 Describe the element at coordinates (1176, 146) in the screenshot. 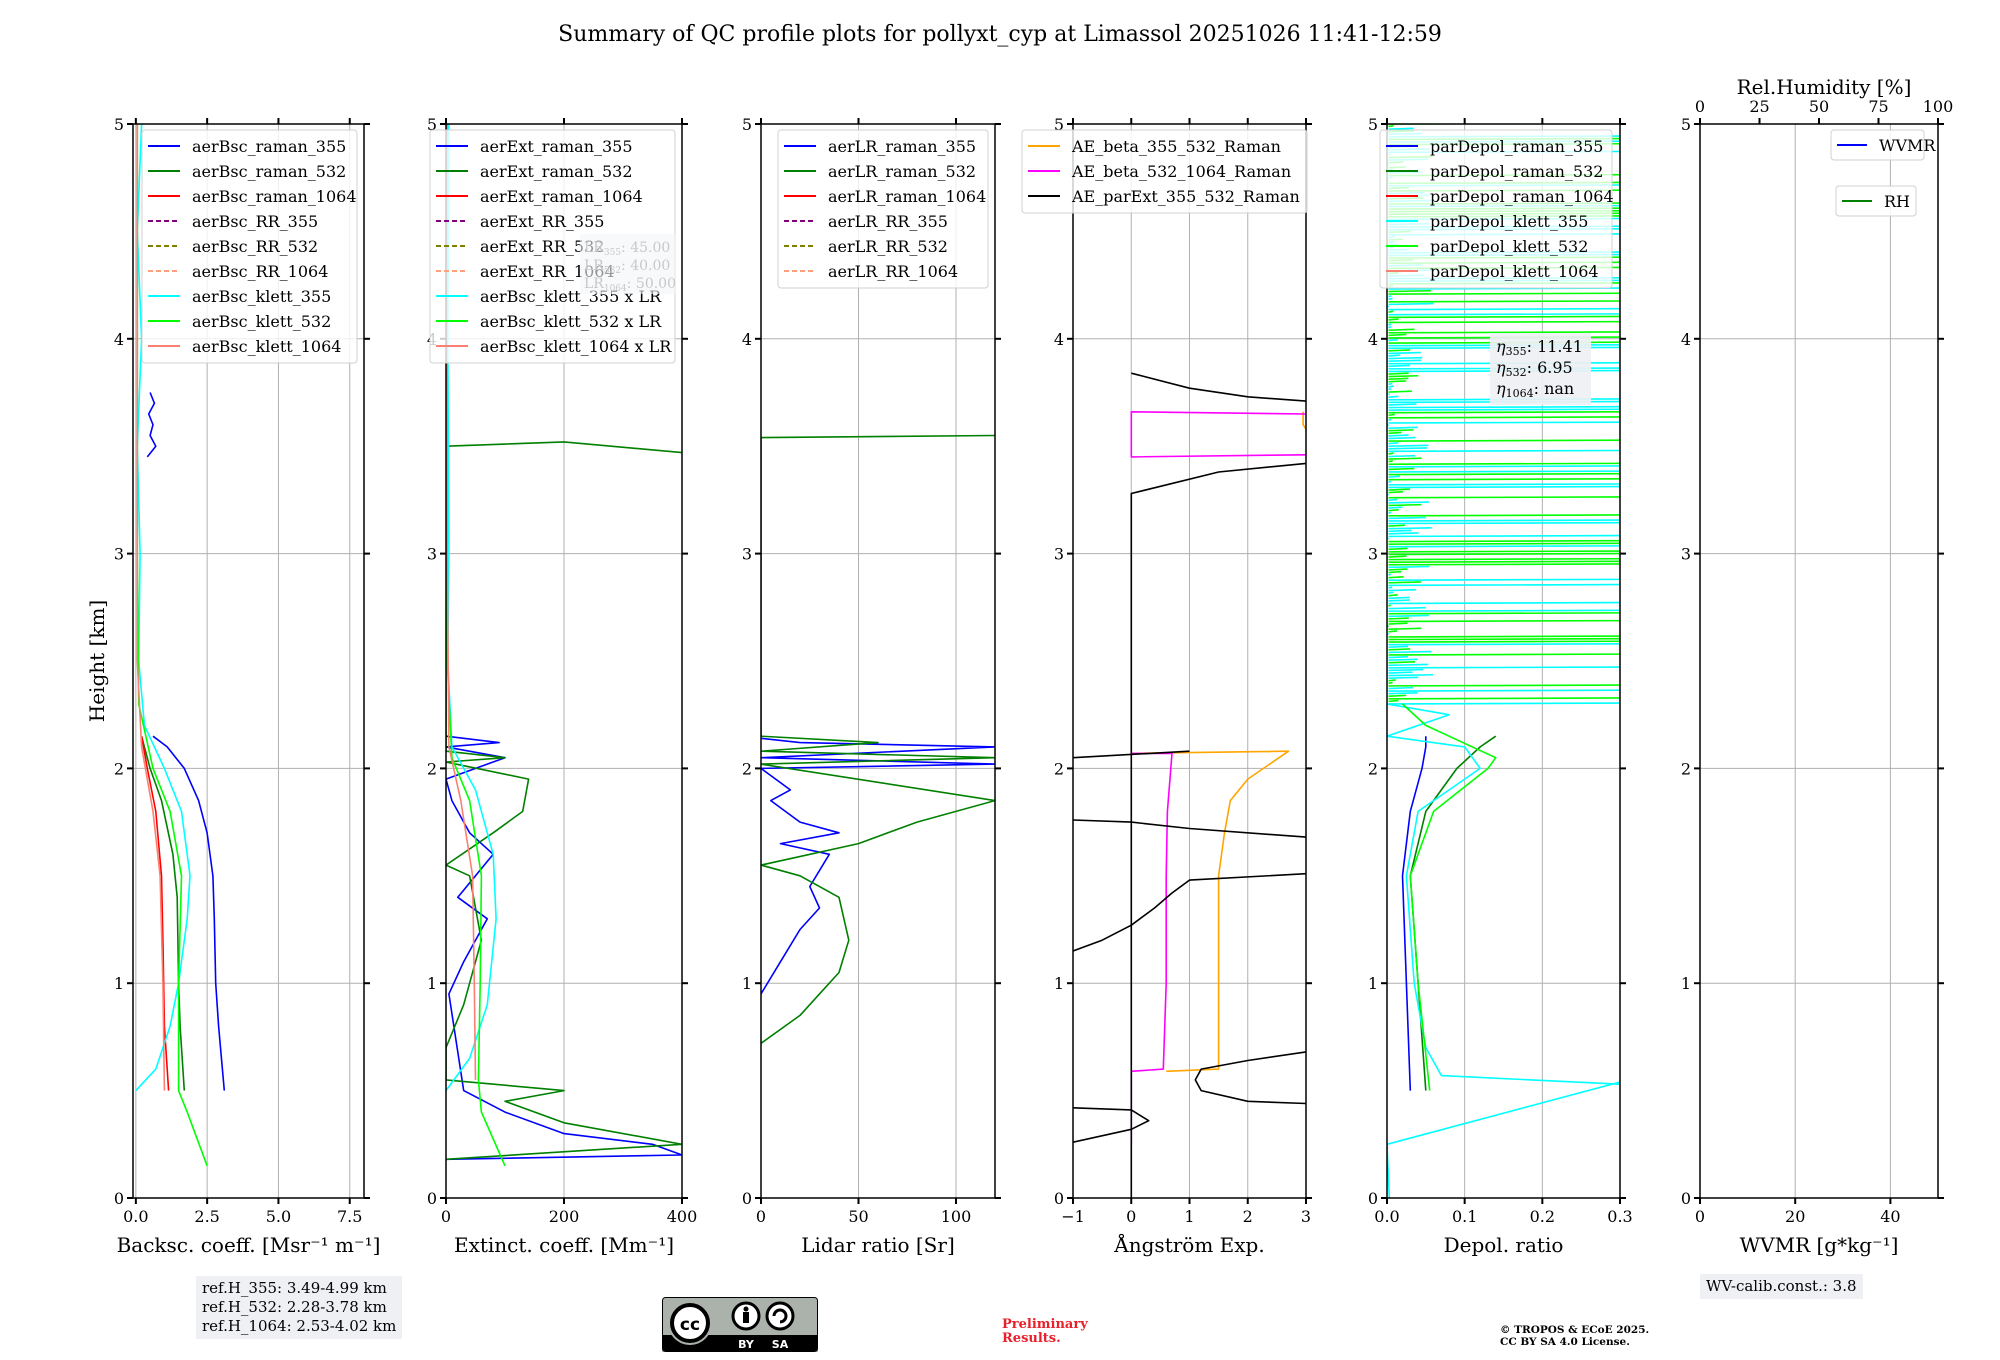

I see `legend-label-0: AE_beta_355_532_Raman` at that location.